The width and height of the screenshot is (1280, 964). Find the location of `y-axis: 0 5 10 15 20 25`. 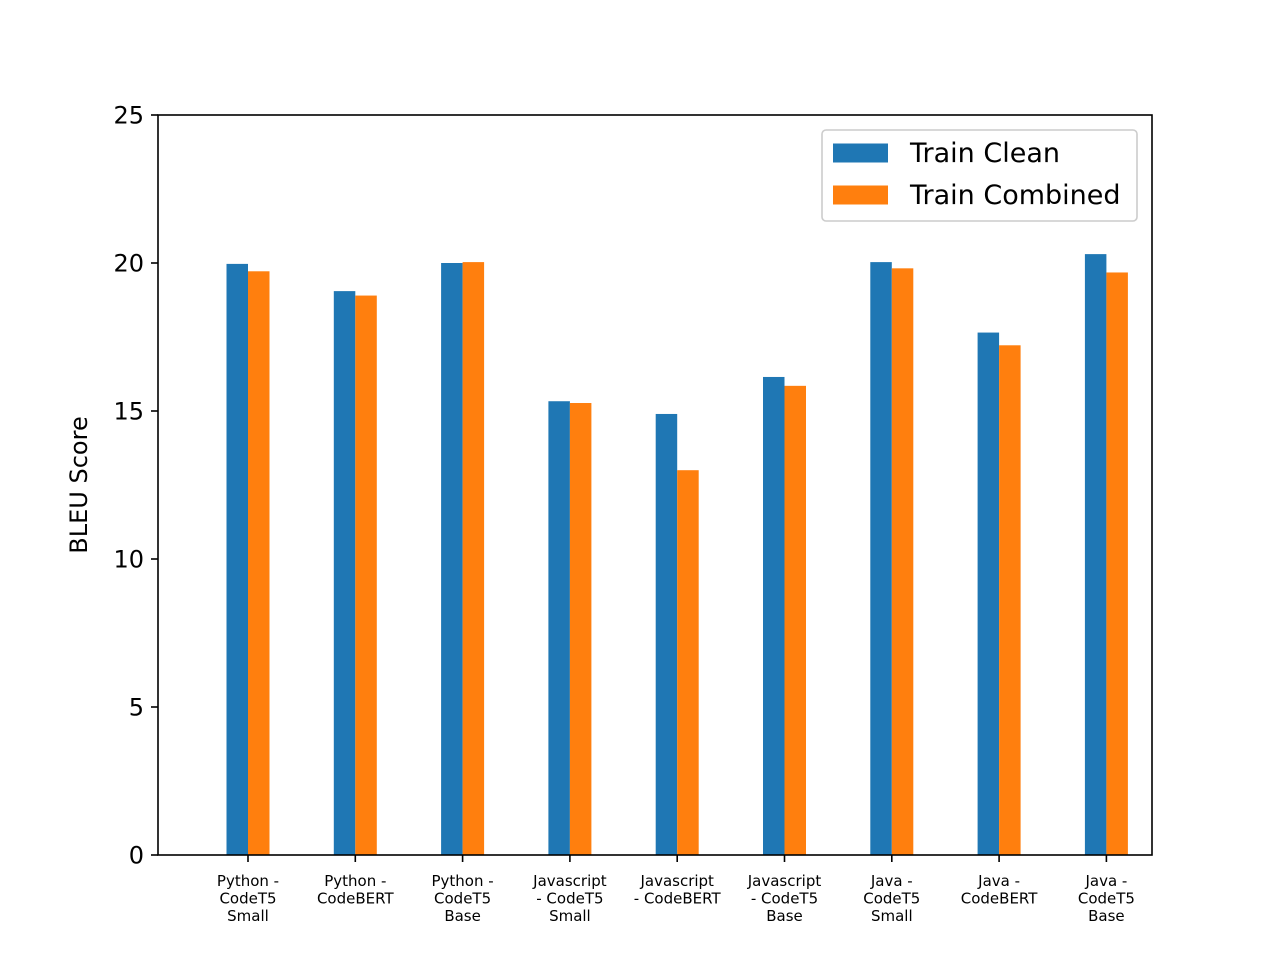

y-axis: 0 5 10 15 20 25 is located at coordinates (135, 486).